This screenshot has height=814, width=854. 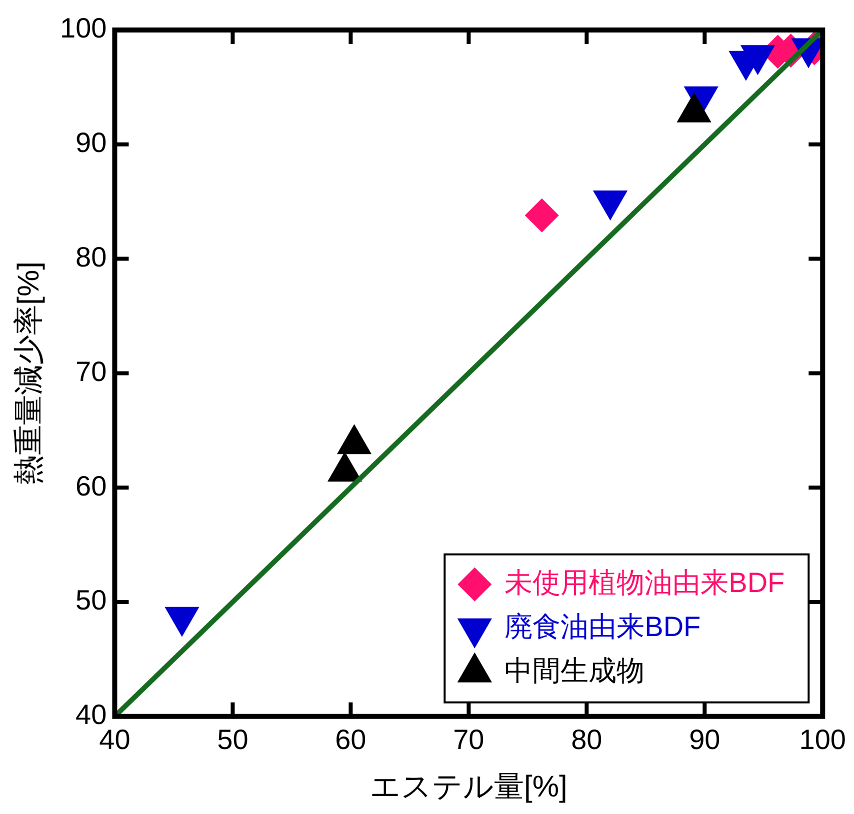 I want to click on y-tick-label: 100, so click(x=83, y=28).